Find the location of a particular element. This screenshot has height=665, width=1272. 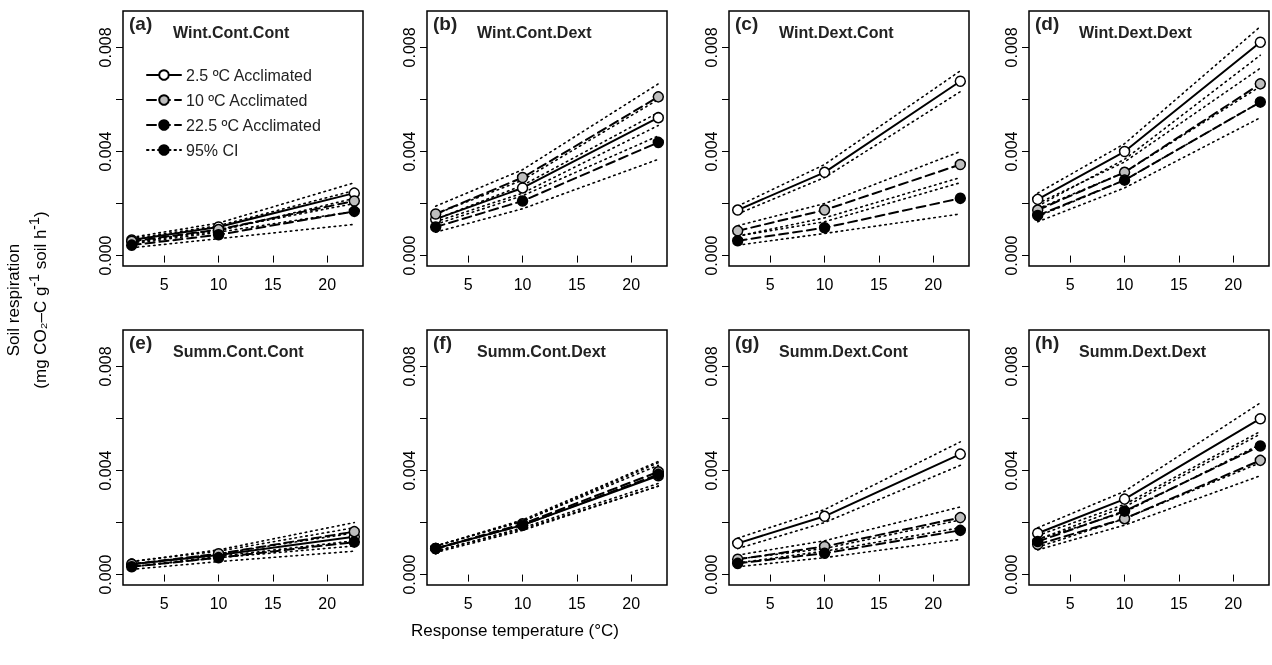

chart-title: (d) is located at coordinates (1047, 23).